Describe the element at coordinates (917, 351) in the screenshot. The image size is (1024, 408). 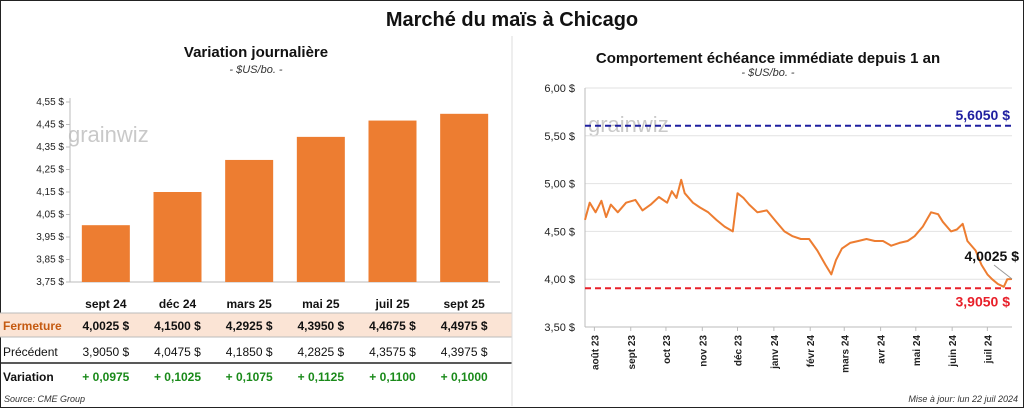
I see `line-x-tick-label: mai 24` at that location.